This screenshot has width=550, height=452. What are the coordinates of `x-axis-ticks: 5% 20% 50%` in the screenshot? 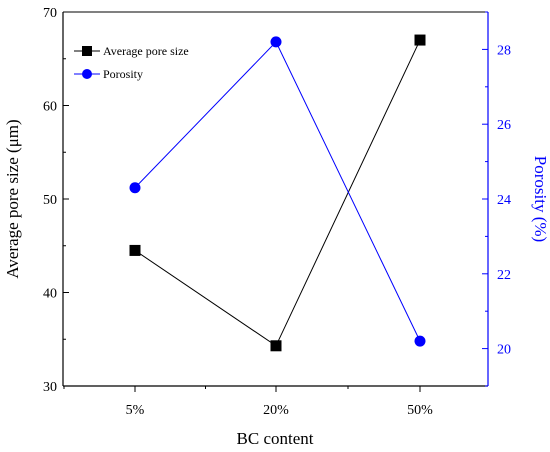 It's located at (248, 402).